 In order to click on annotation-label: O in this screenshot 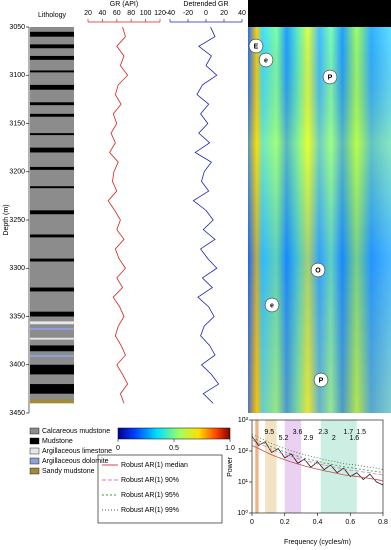, I will do `click(318, 270)`.